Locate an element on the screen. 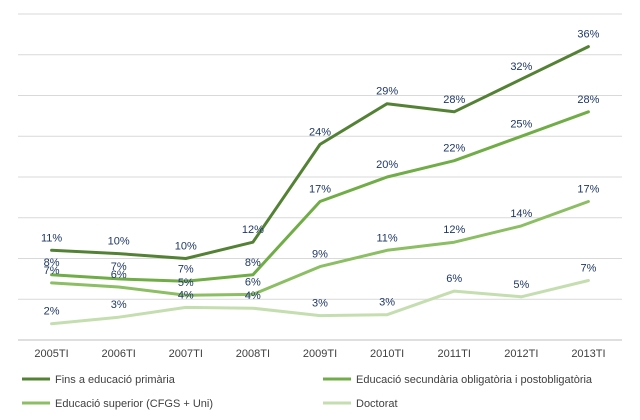 This screenshot has height=420, width=640. x-tick-label: 2007TI is located at coordinates (186, 354).